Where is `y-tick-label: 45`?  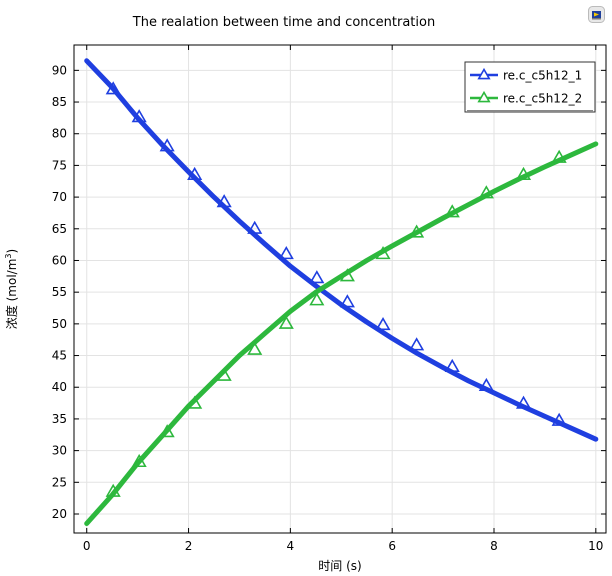 y-tick-label: 45 is located at coordinates (59, 356).